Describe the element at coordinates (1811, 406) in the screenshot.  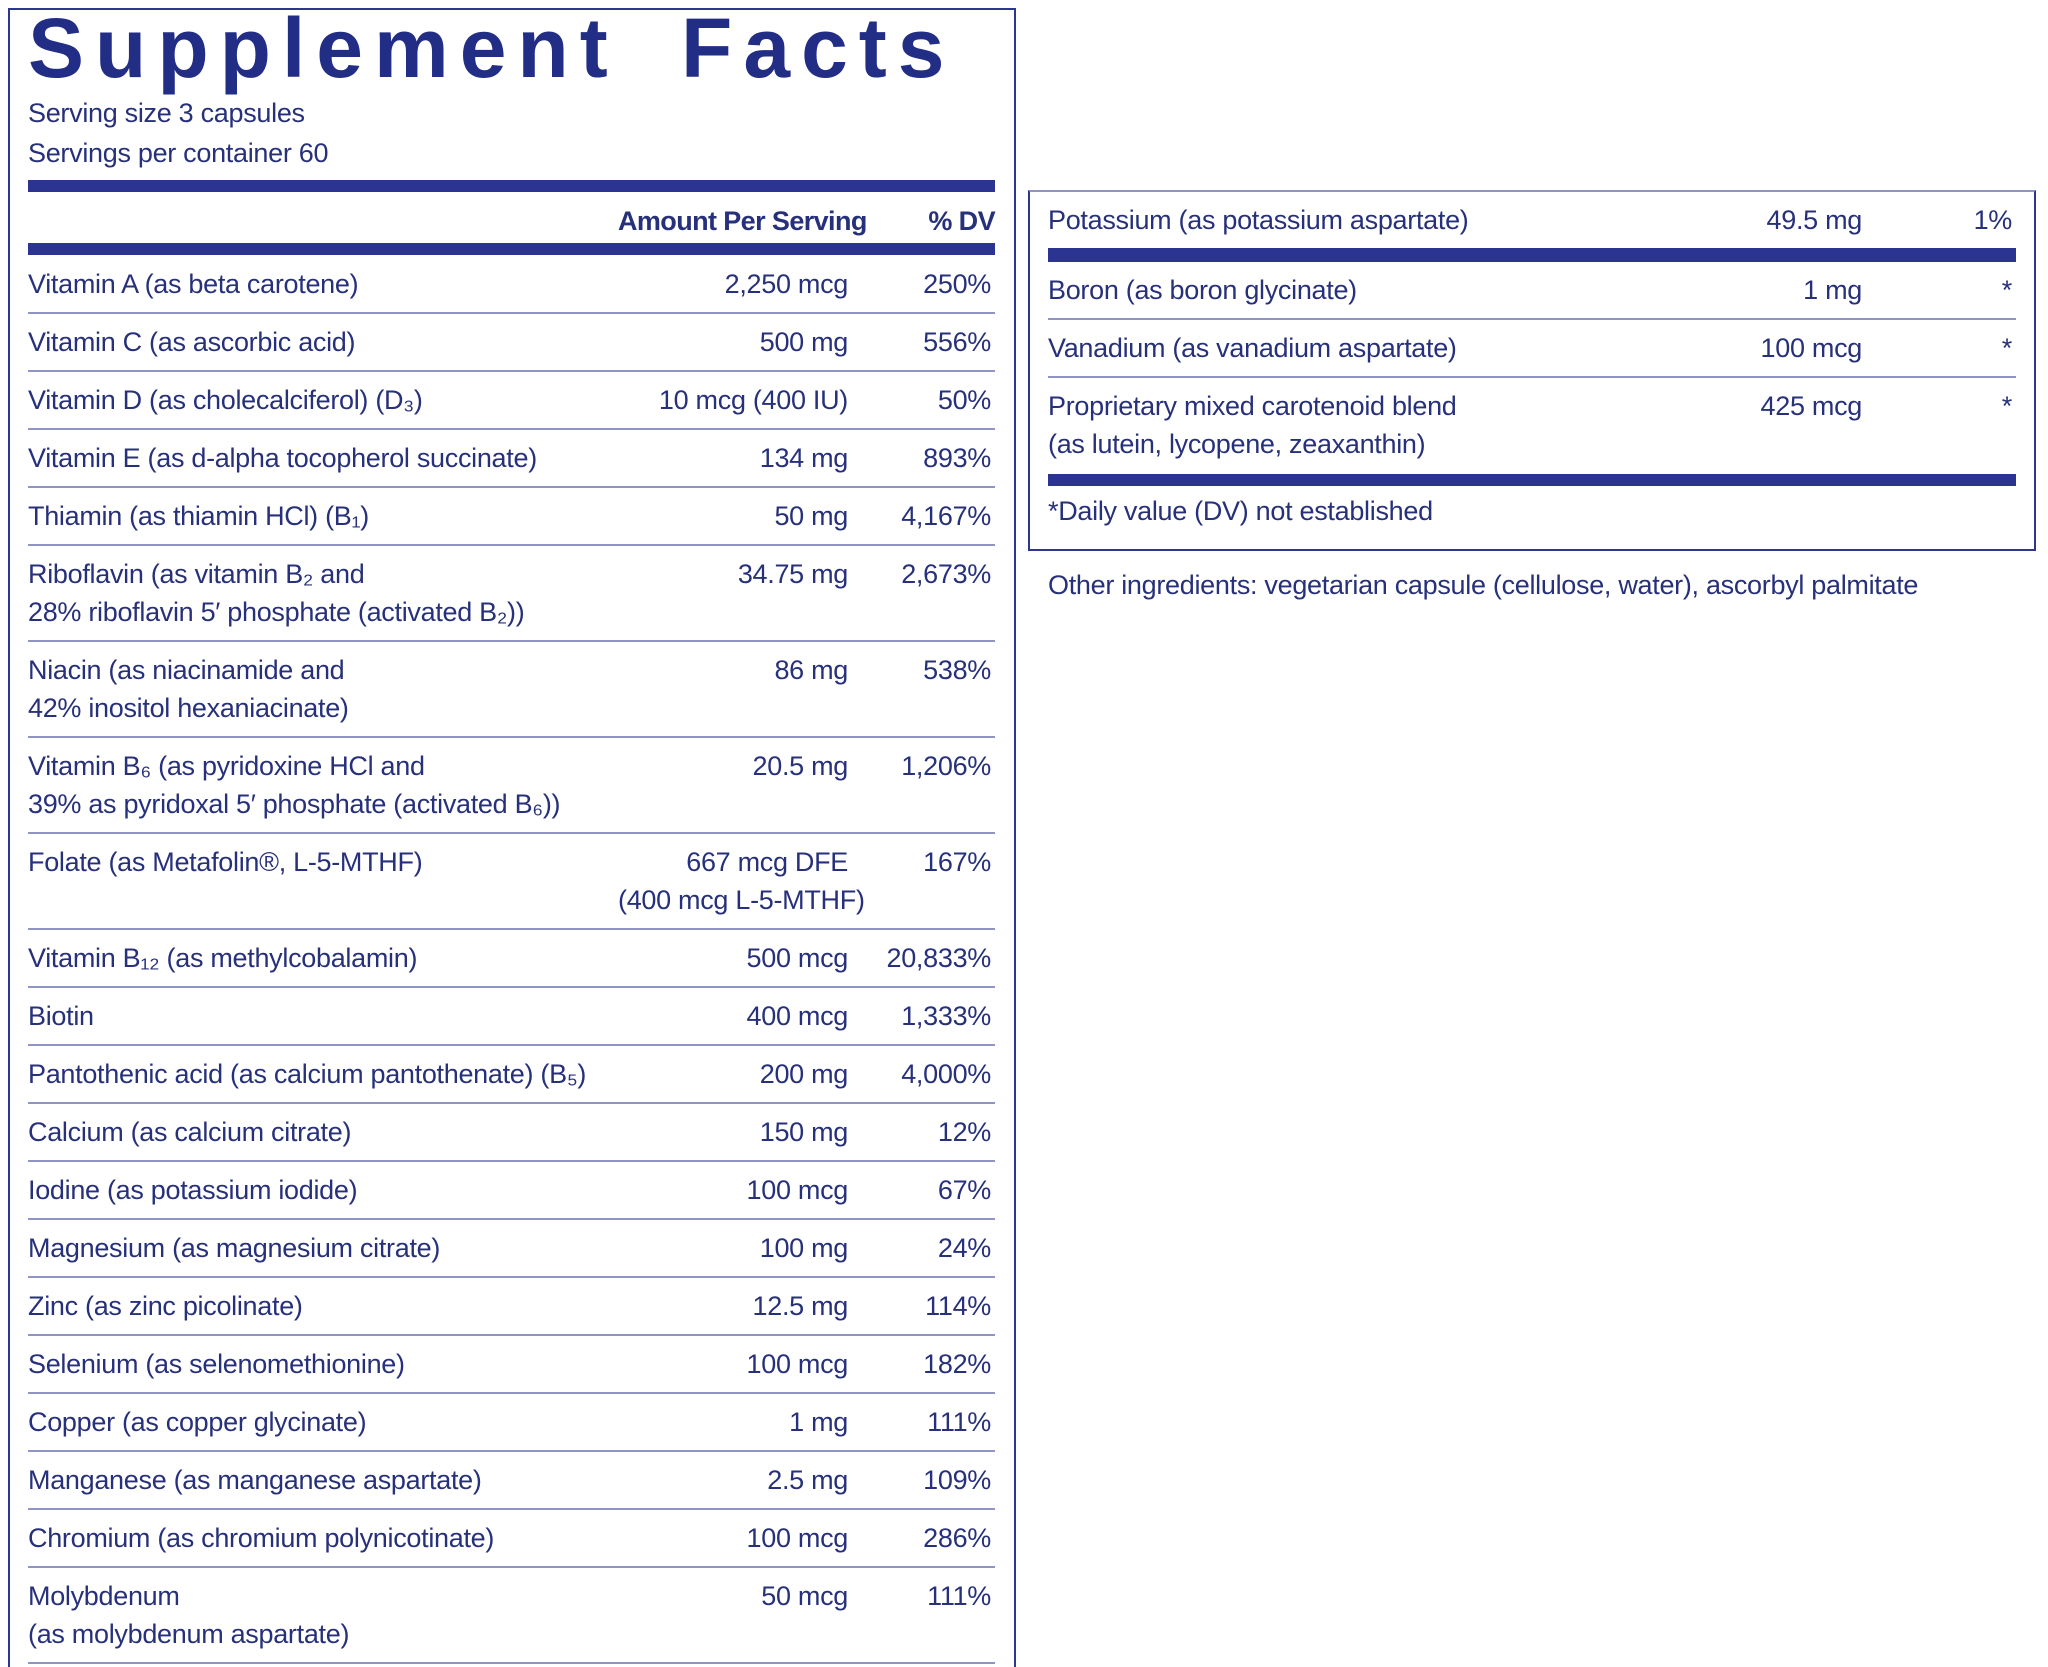
I see `amount-line: 425 mcg` at that location.